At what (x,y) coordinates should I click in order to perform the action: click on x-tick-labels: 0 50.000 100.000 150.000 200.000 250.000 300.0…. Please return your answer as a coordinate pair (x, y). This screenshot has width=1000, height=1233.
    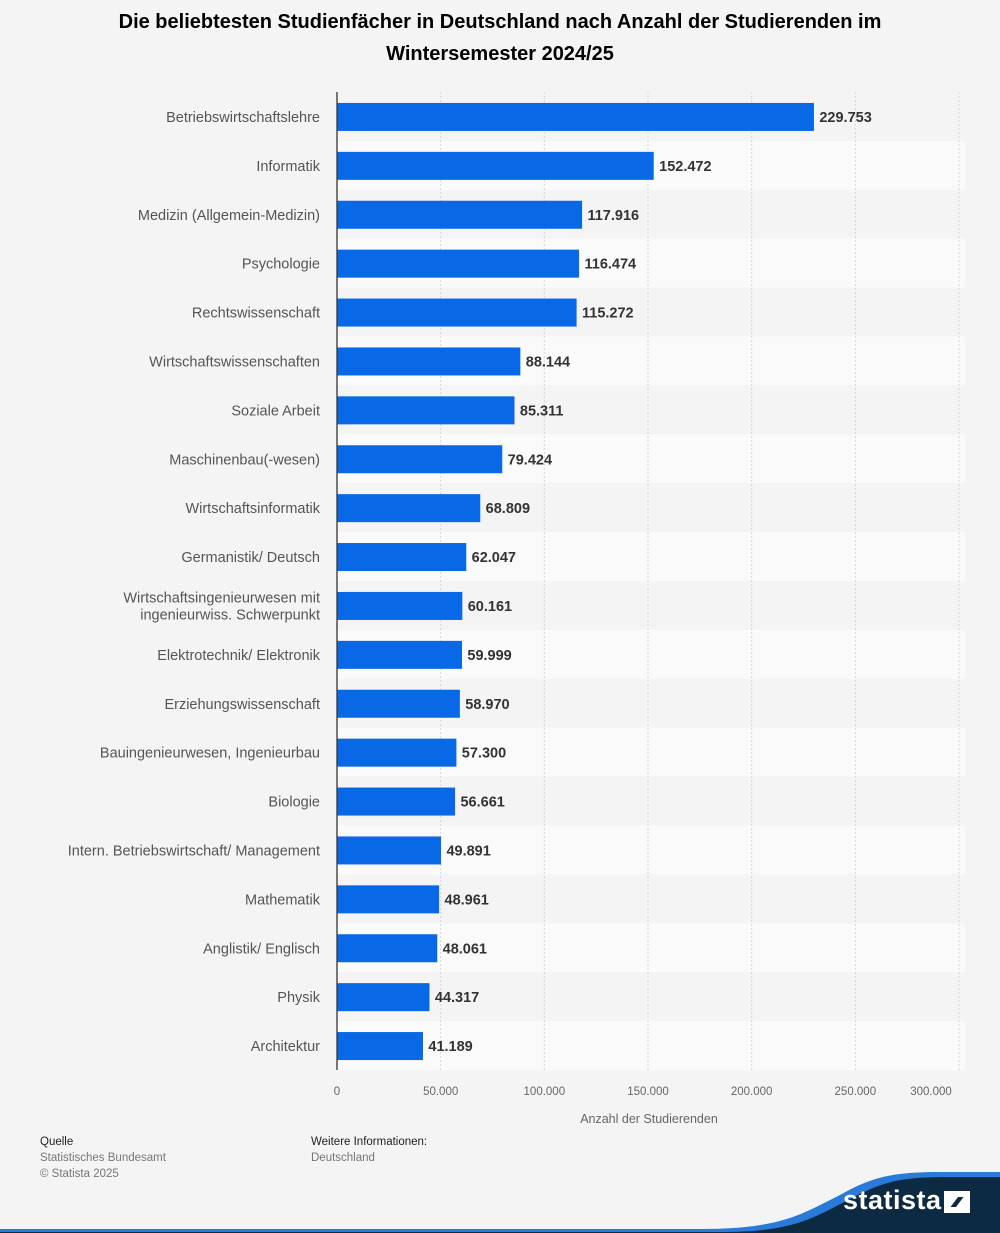
    Looking at the image, I should click on (643, 1092).